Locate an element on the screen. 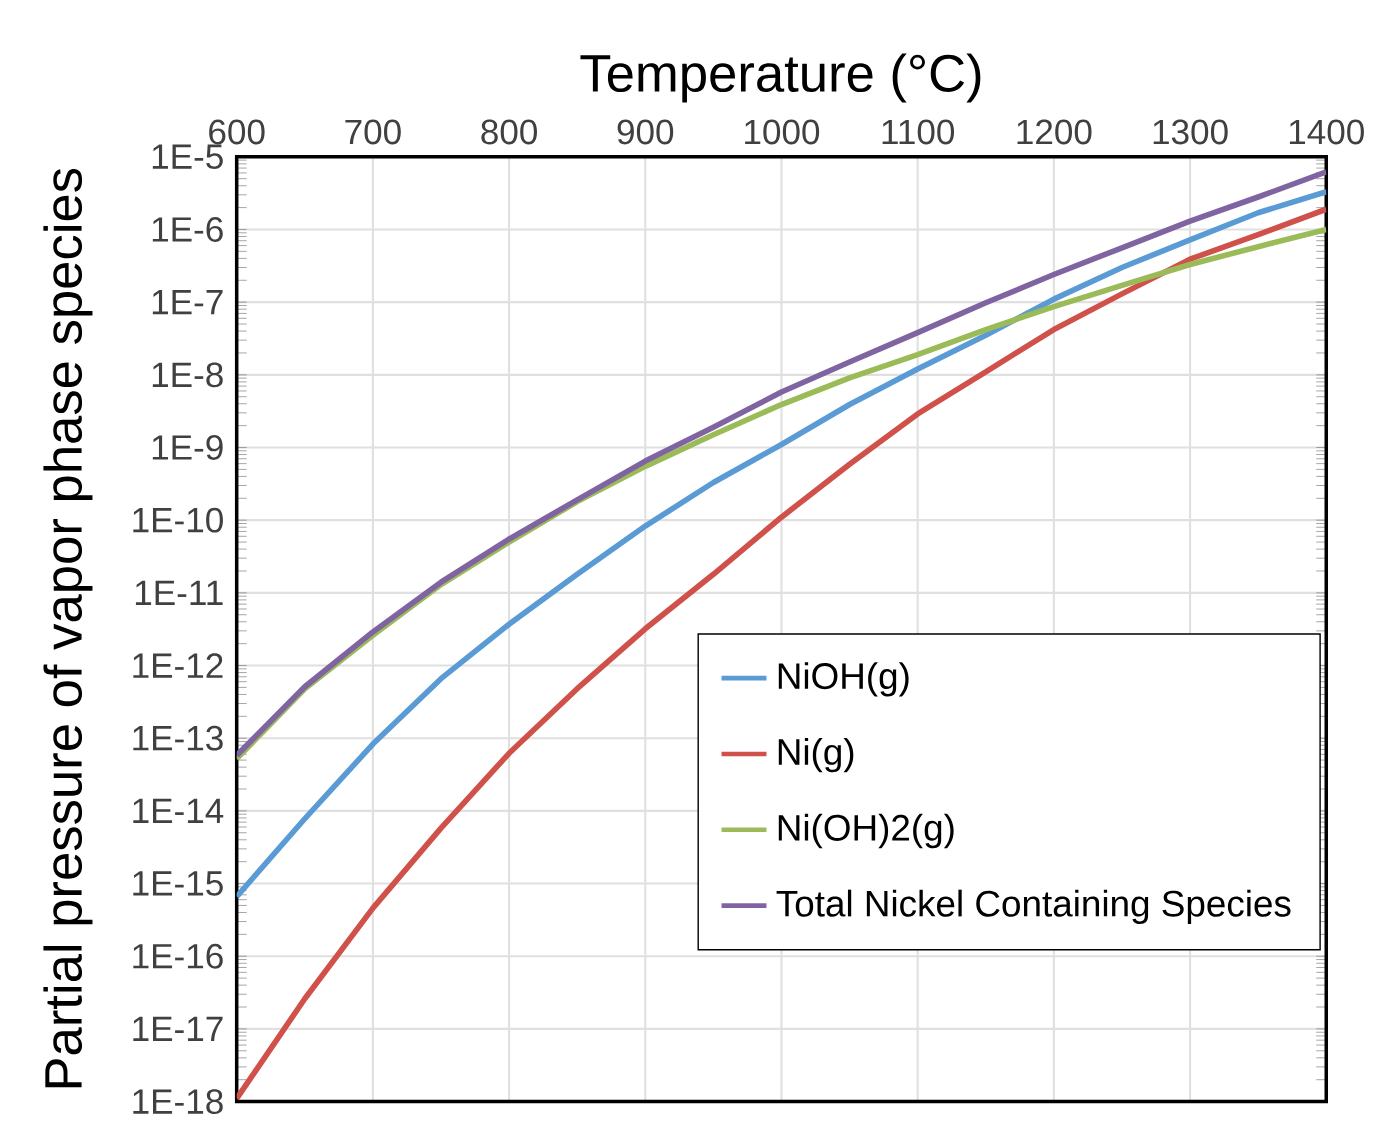 The height and width of the screenshot is (1126, 1377). y-tick-label: 1E-7 is located at coordinates (187, 302).